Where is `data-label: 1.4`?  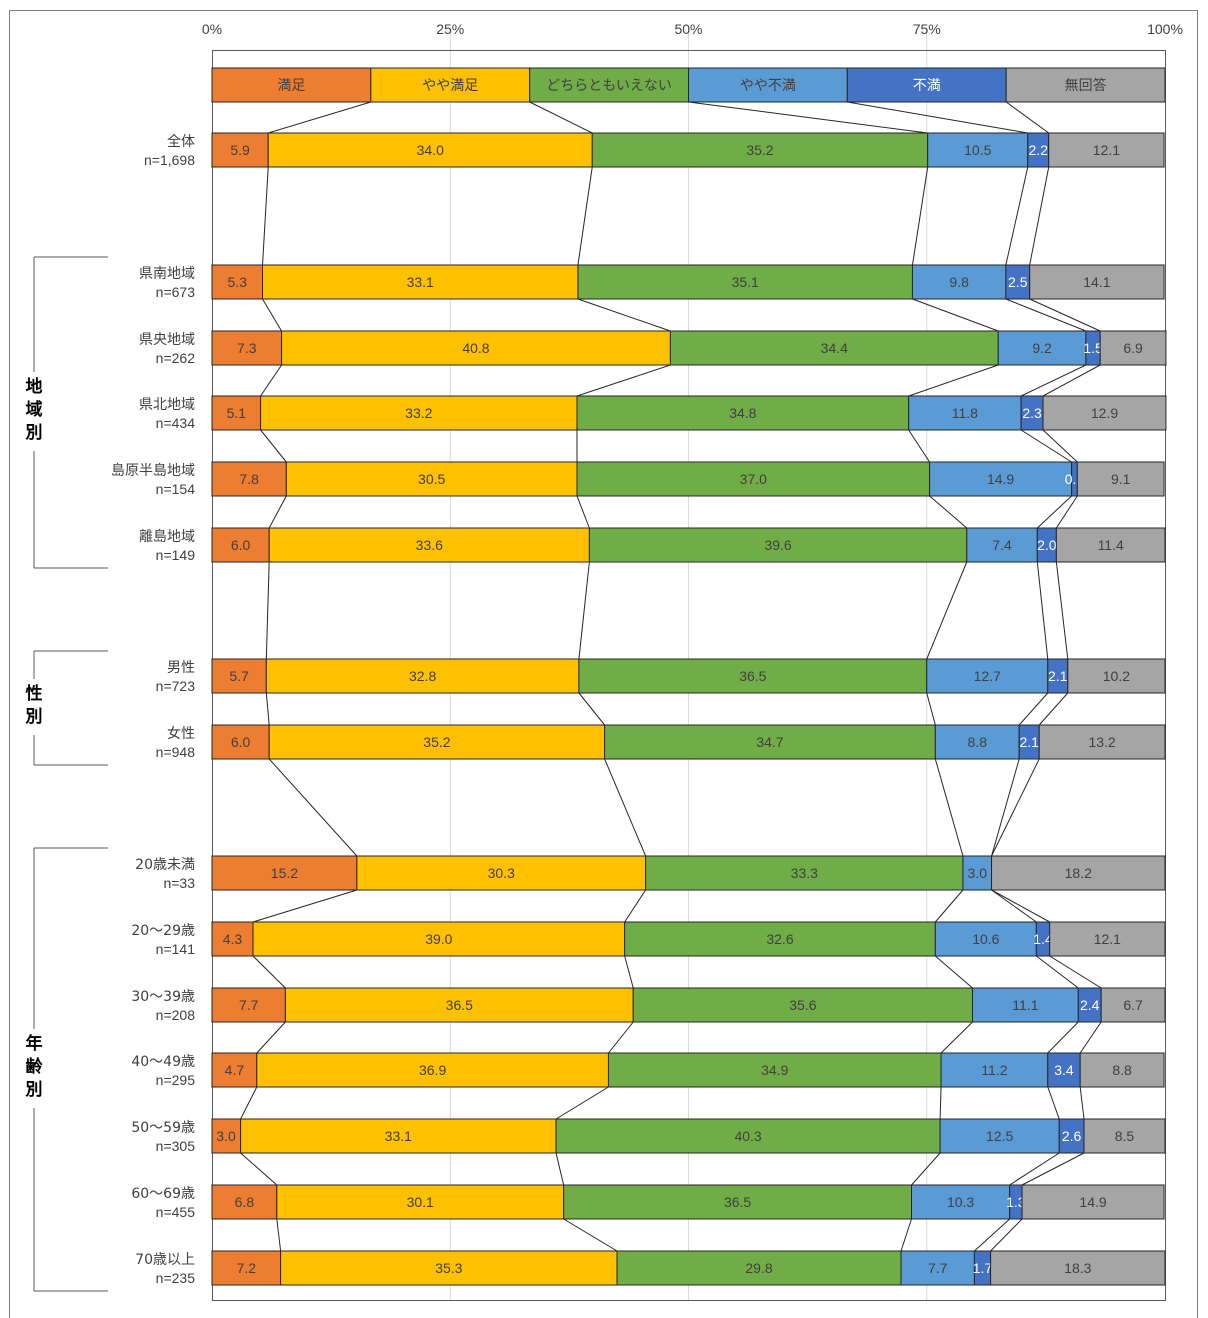
data-label: 1.4 is located at coordinates (1043, 939).